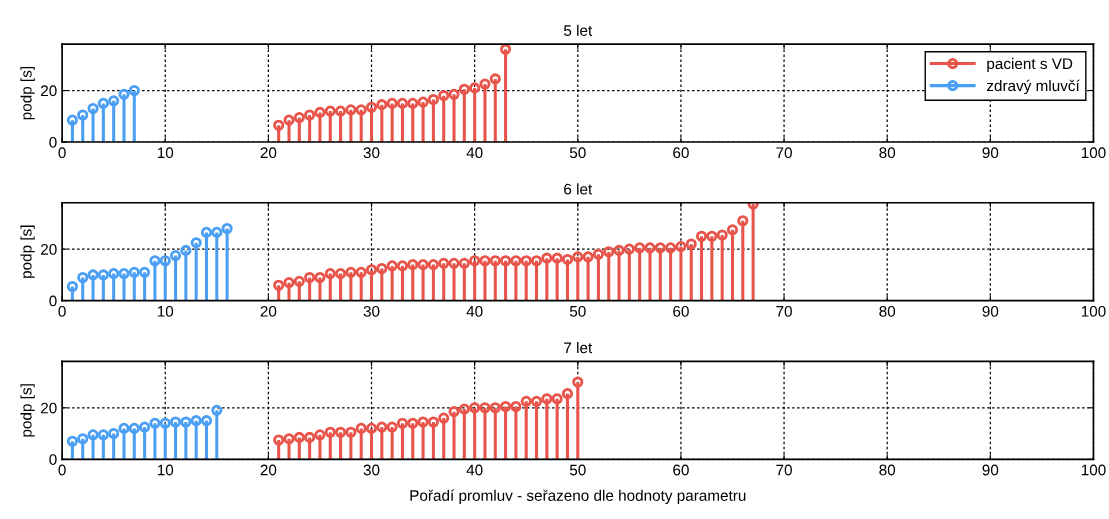 The image size is (1109, 519). What do you see at coordinates (784, 470) in the screenshot?
I see `x-tick-label: 70` at bounding box center [784, 470].